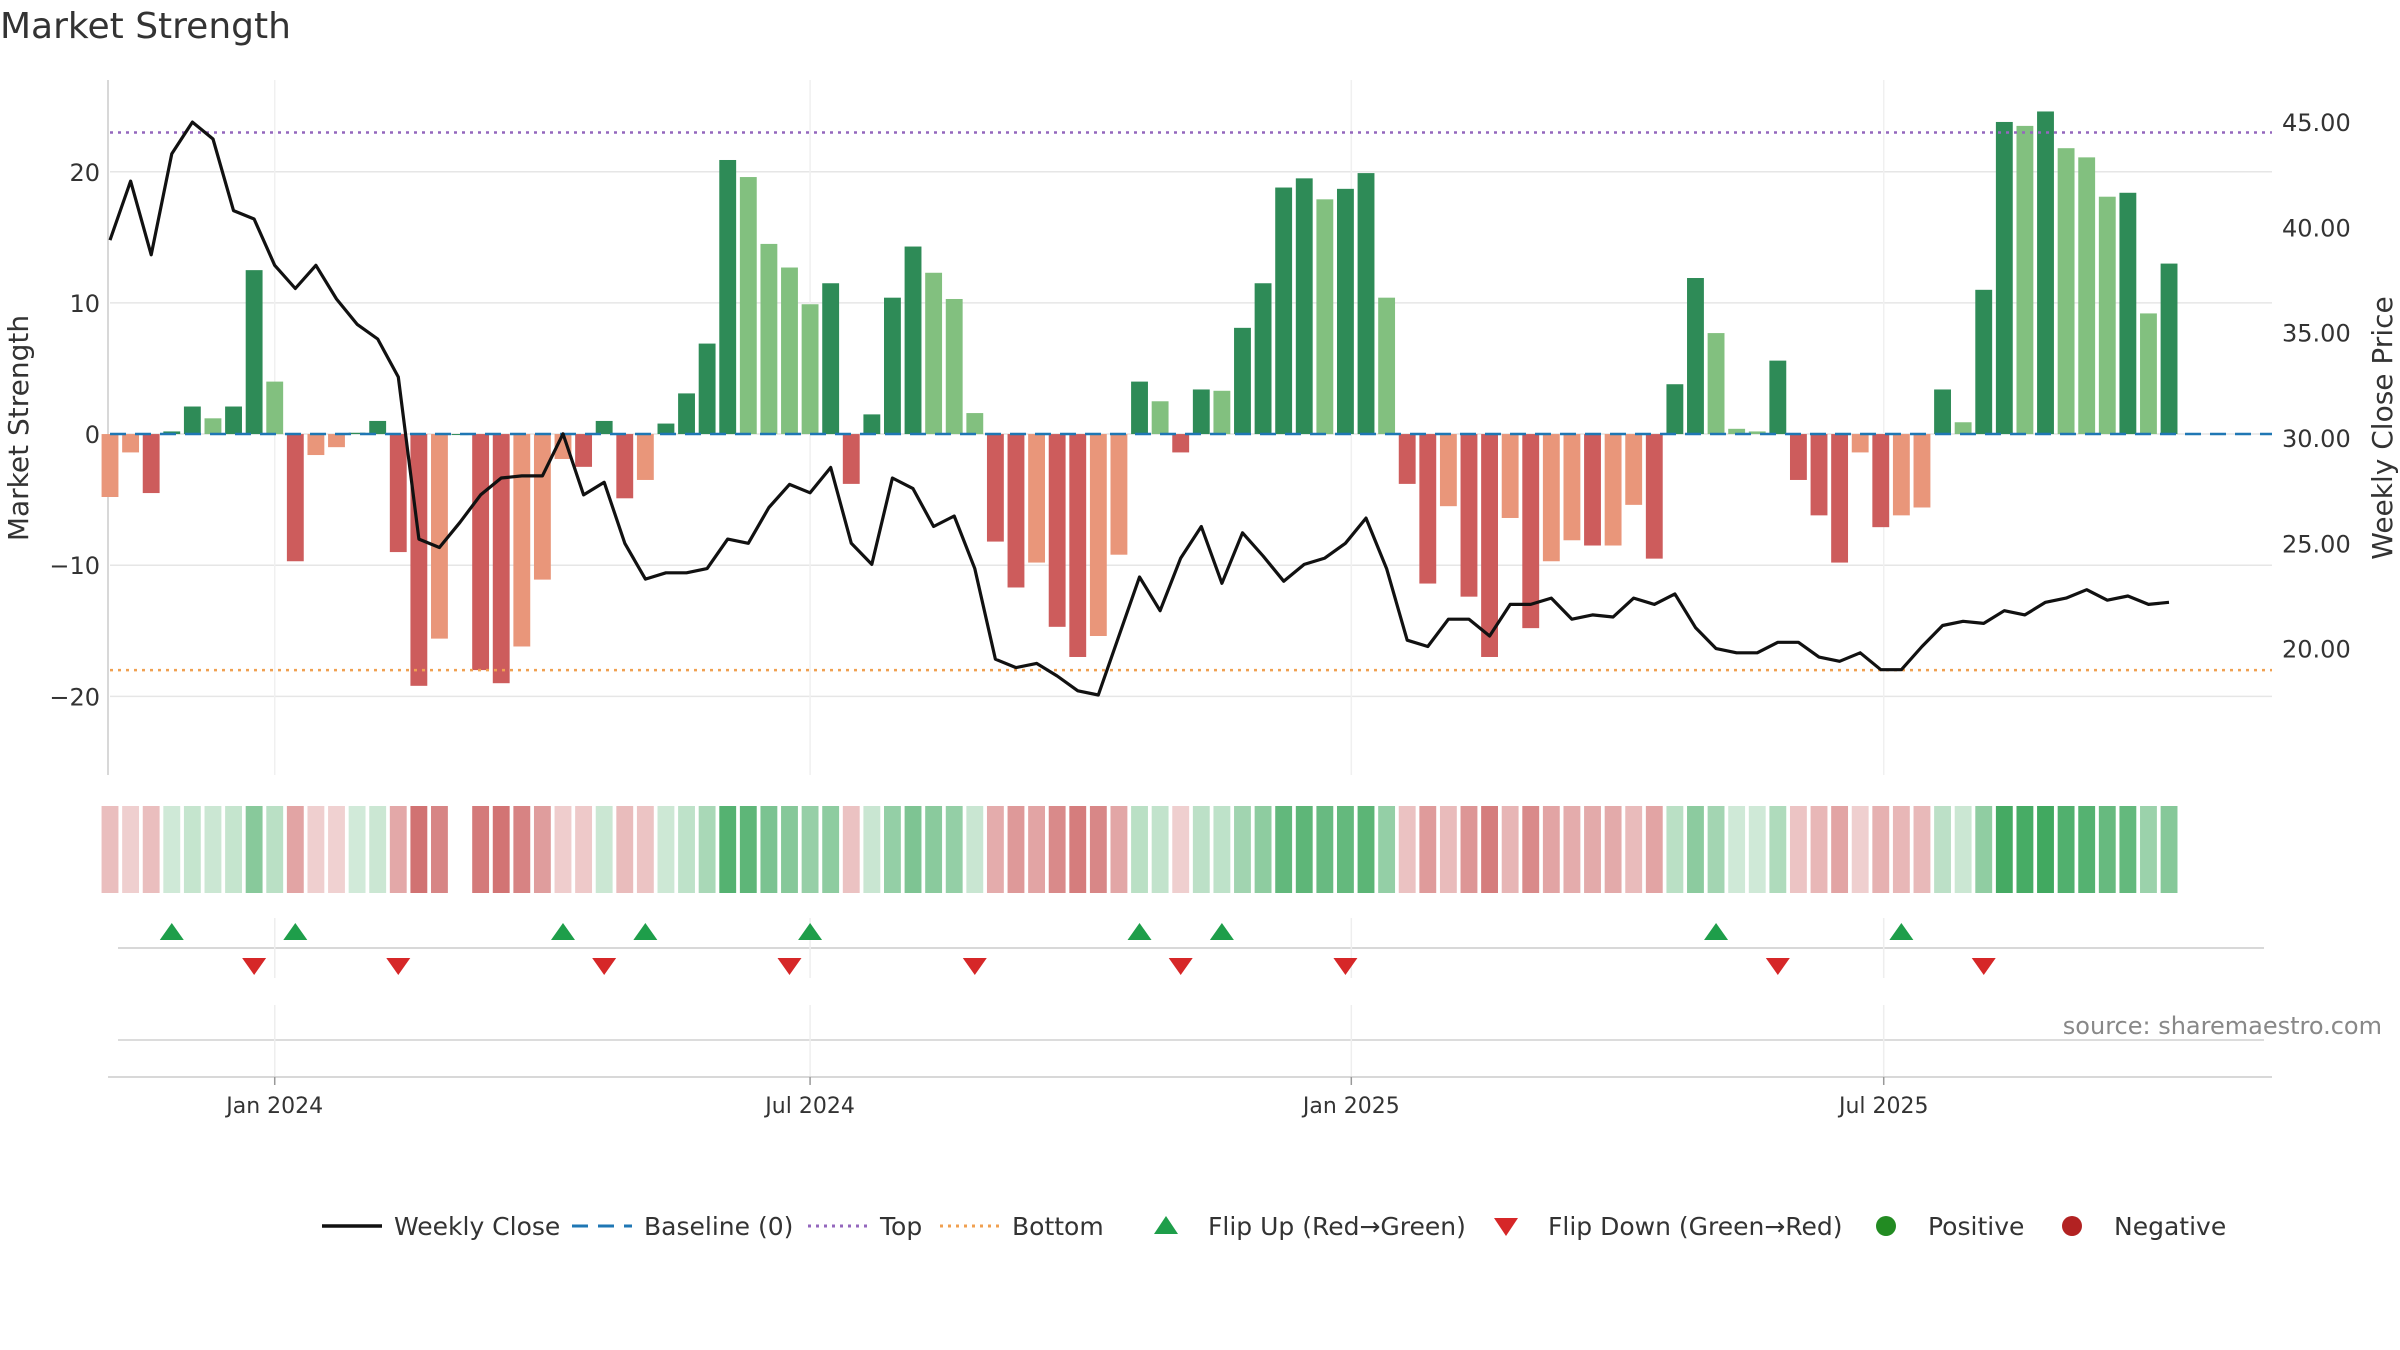 The width and height of the screenshot is (2400, 1350). What do you see at coordinates (273, 1106) in the screenshot?
I see `x-tick-label: Jan 2024` at bounding box center [273, 1106].